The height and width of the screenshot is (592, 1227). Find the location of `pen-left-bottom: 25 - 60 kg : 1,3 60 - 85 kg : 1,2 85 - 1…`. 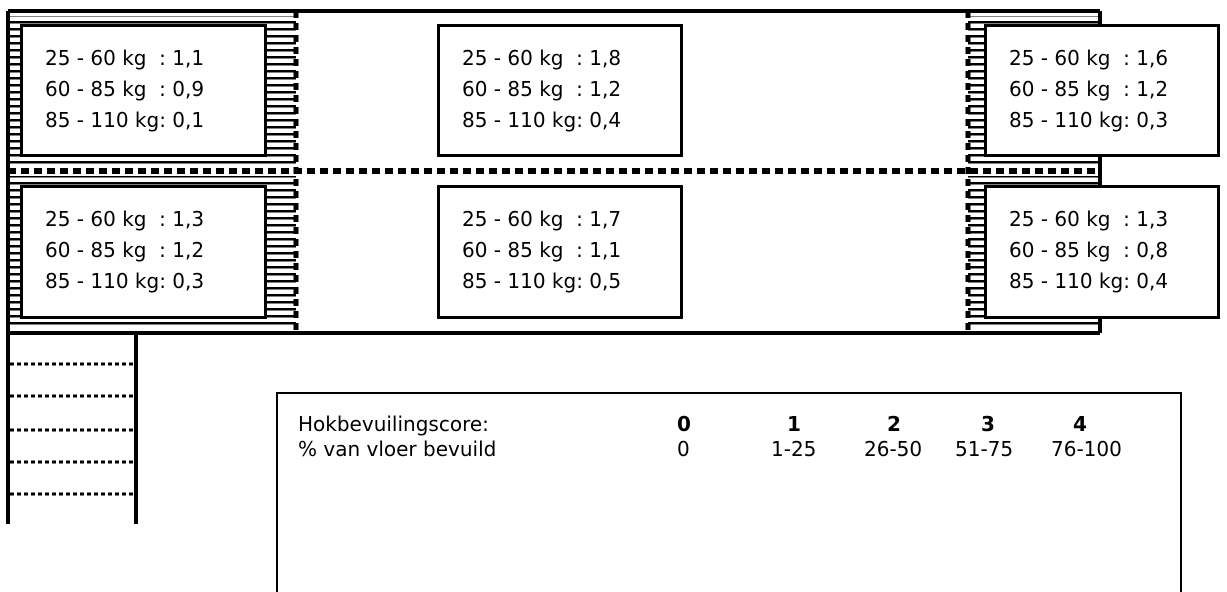

pen-left-bottom: 25 - 60 kg : 1,3 60 - 85 kg : 1,2 85 - 1… is located at coordinates (143, 252).